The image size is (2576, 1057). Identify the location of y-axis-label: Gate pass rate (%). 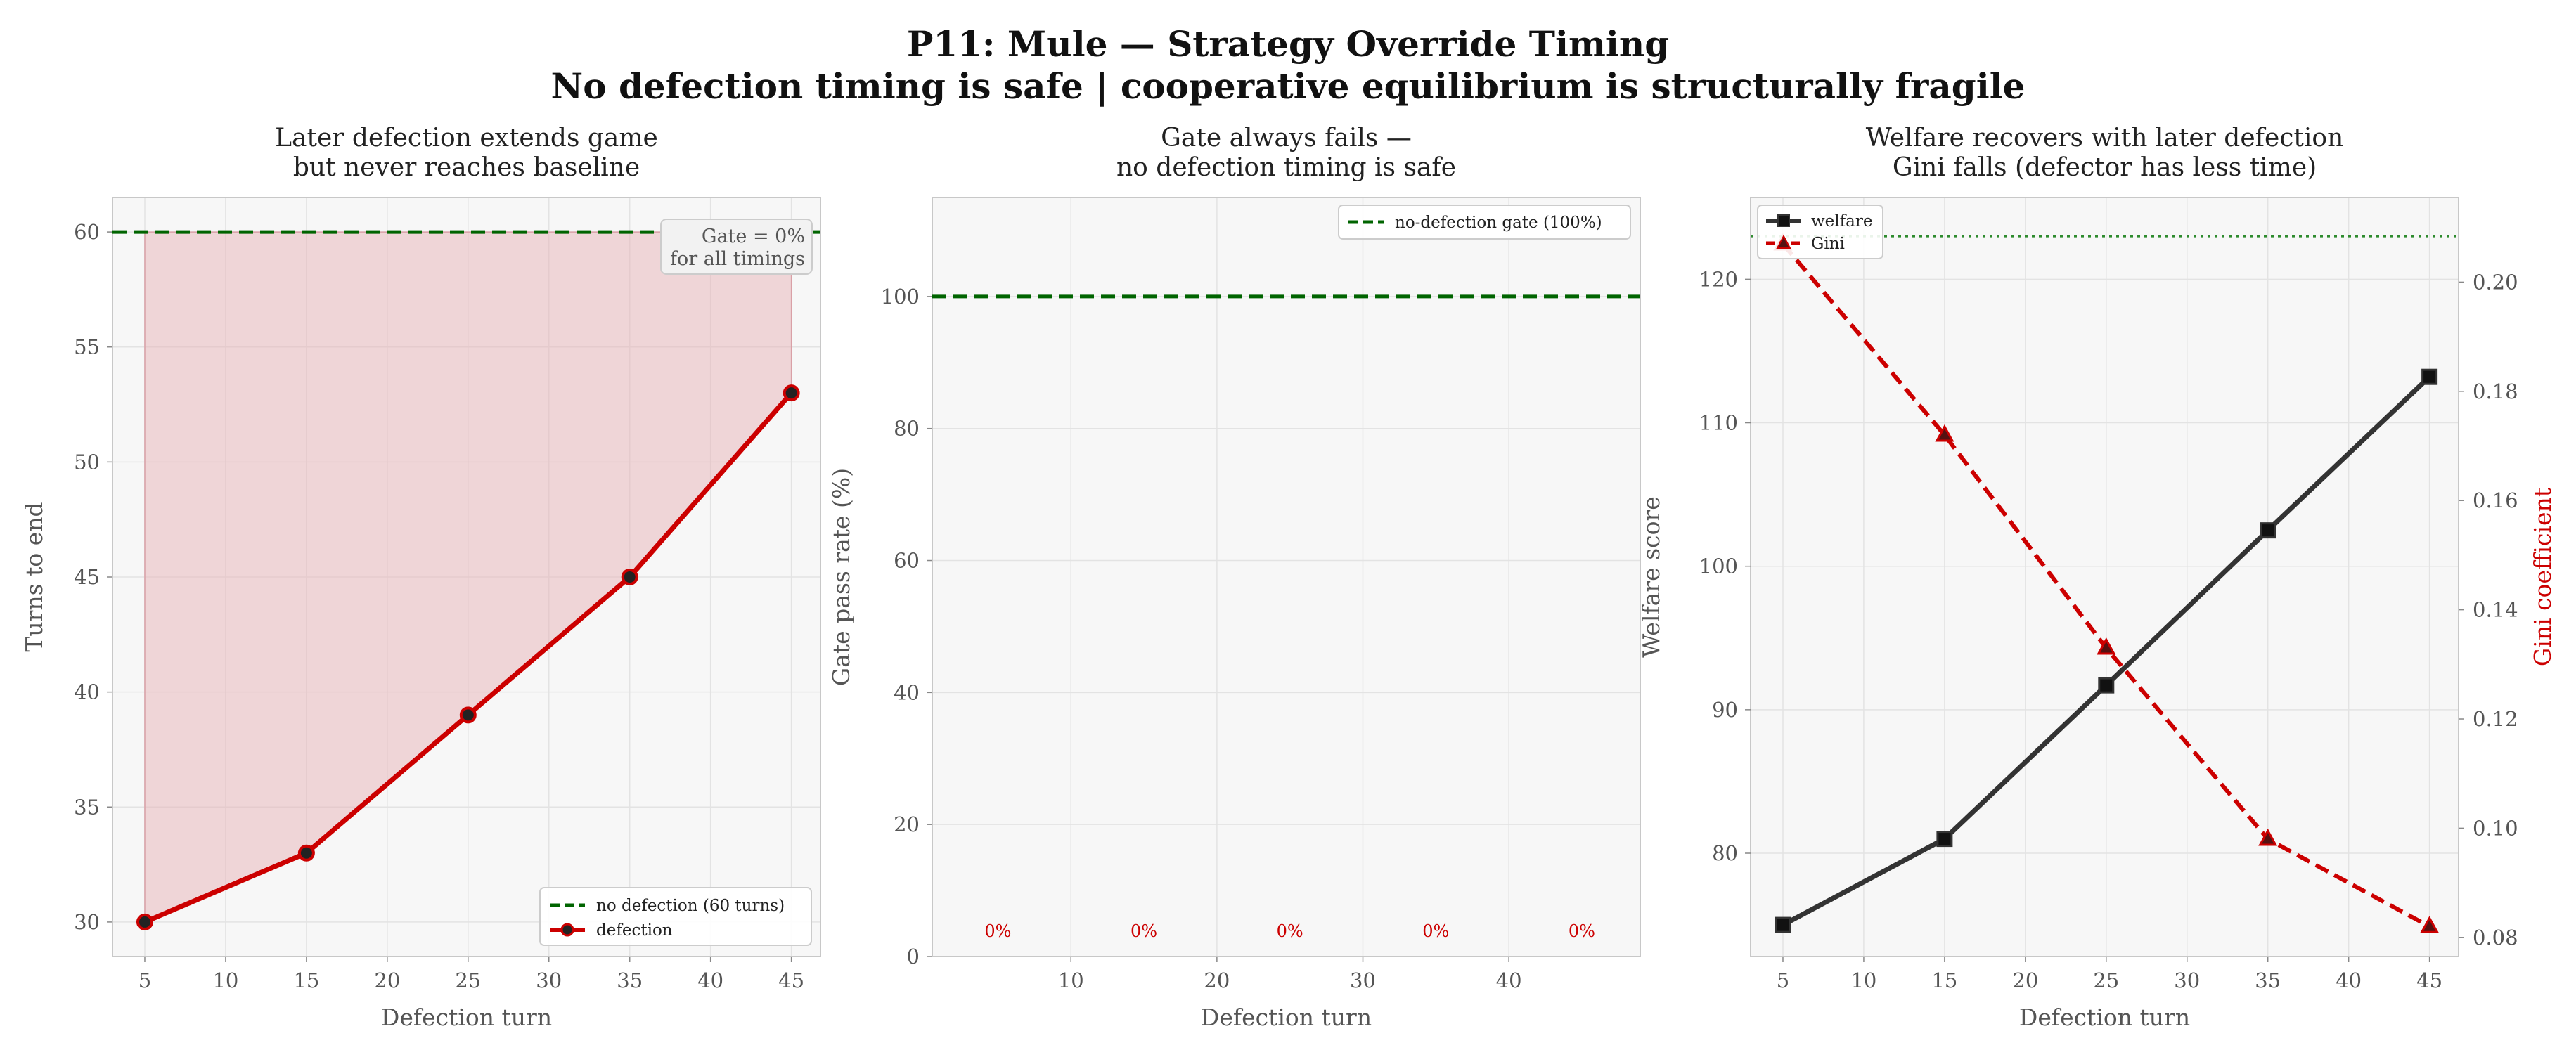
(841, 577).